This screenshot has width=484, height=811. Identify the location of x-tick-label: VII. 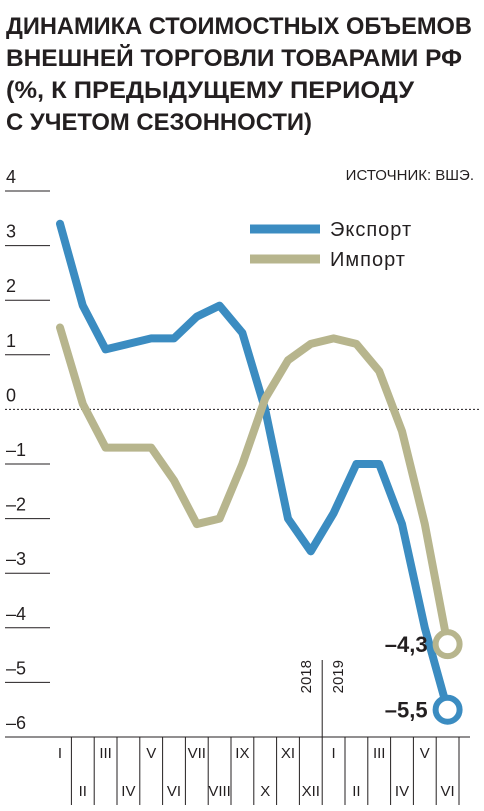
(197, 753).